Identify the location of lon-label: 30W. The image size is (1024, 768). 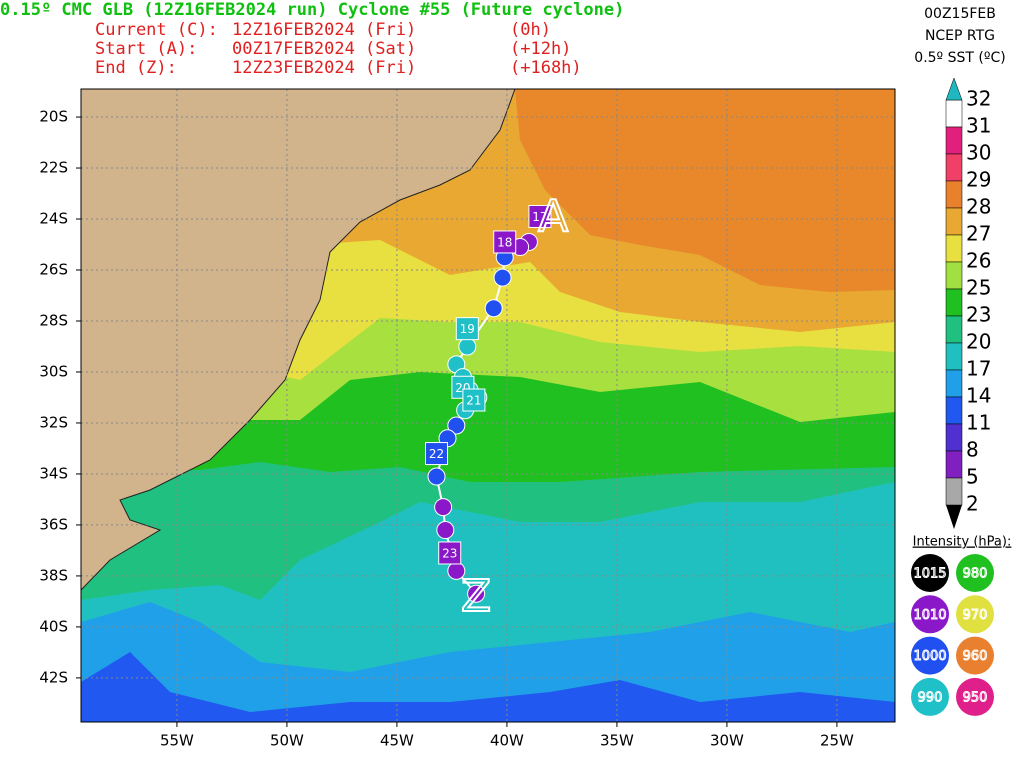
(727, 741).